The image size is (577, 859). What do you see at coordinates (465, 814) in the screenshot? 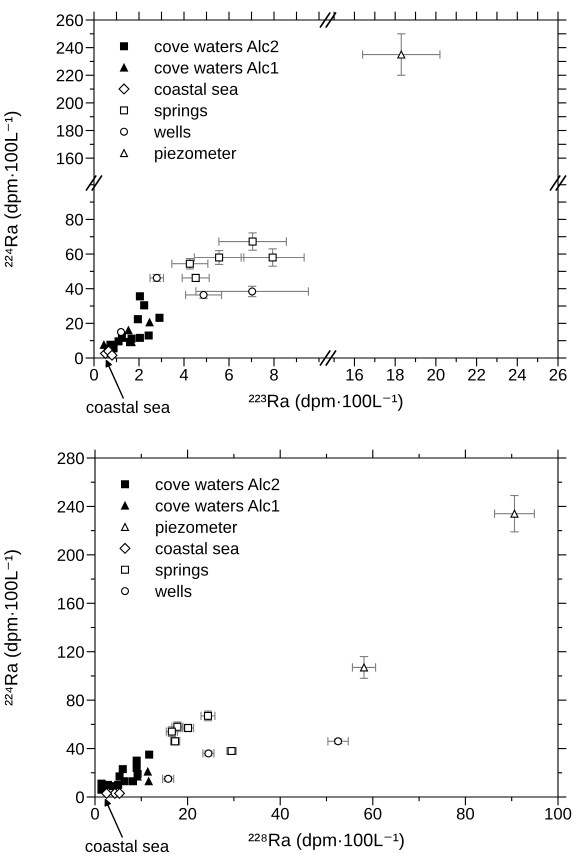
I see `x-tick-label: 80` at bounding box center [465, 814].